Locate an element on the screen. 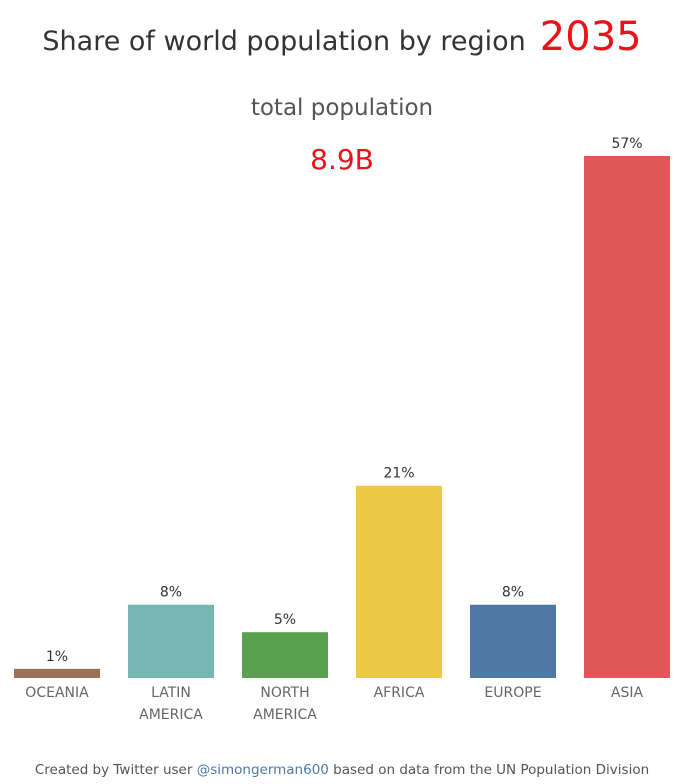 This screenshot has width=684, height=784. twitter-handle-link: @simongerman600 is located at coordinates (262, 770).